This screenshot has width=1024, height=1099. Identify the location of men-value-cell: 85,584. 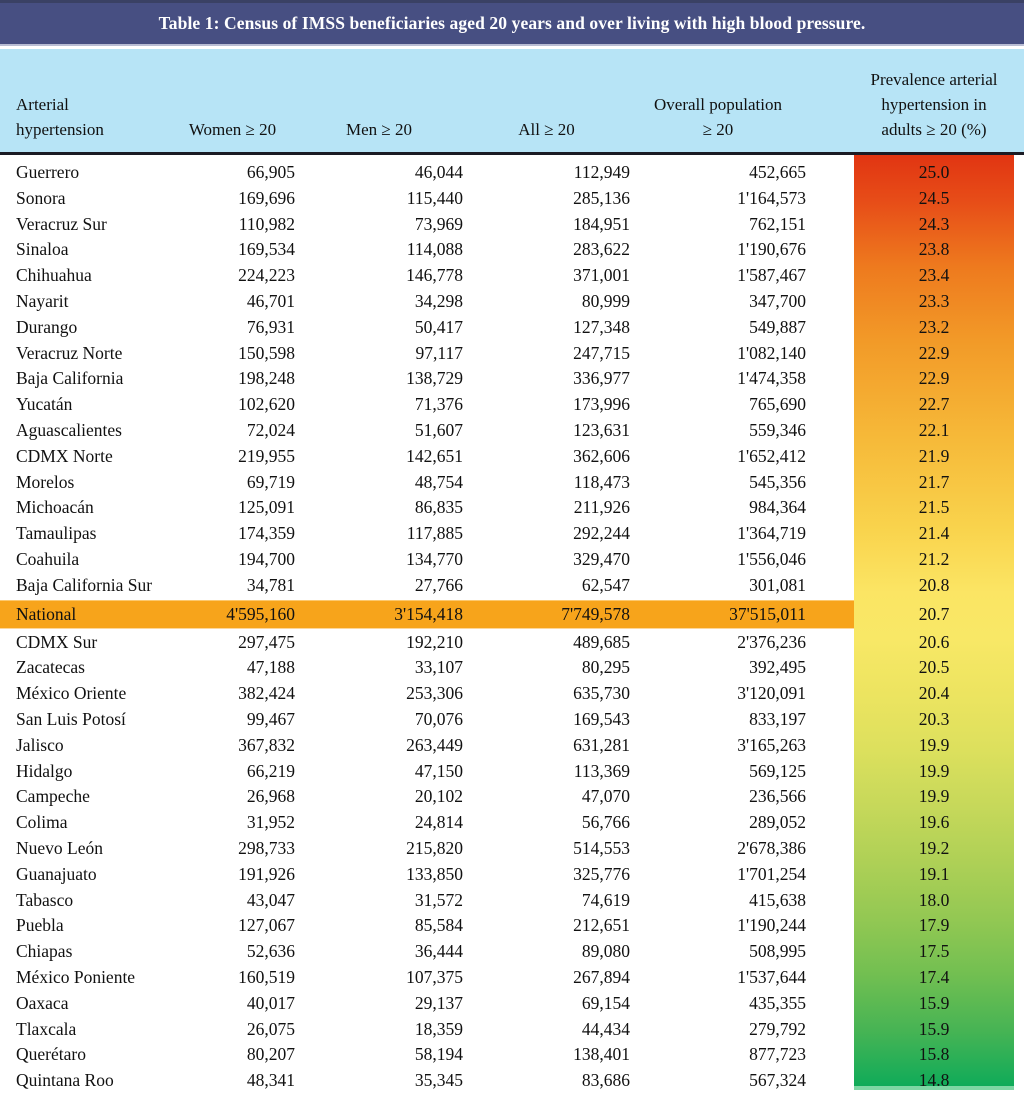
(438, 925).